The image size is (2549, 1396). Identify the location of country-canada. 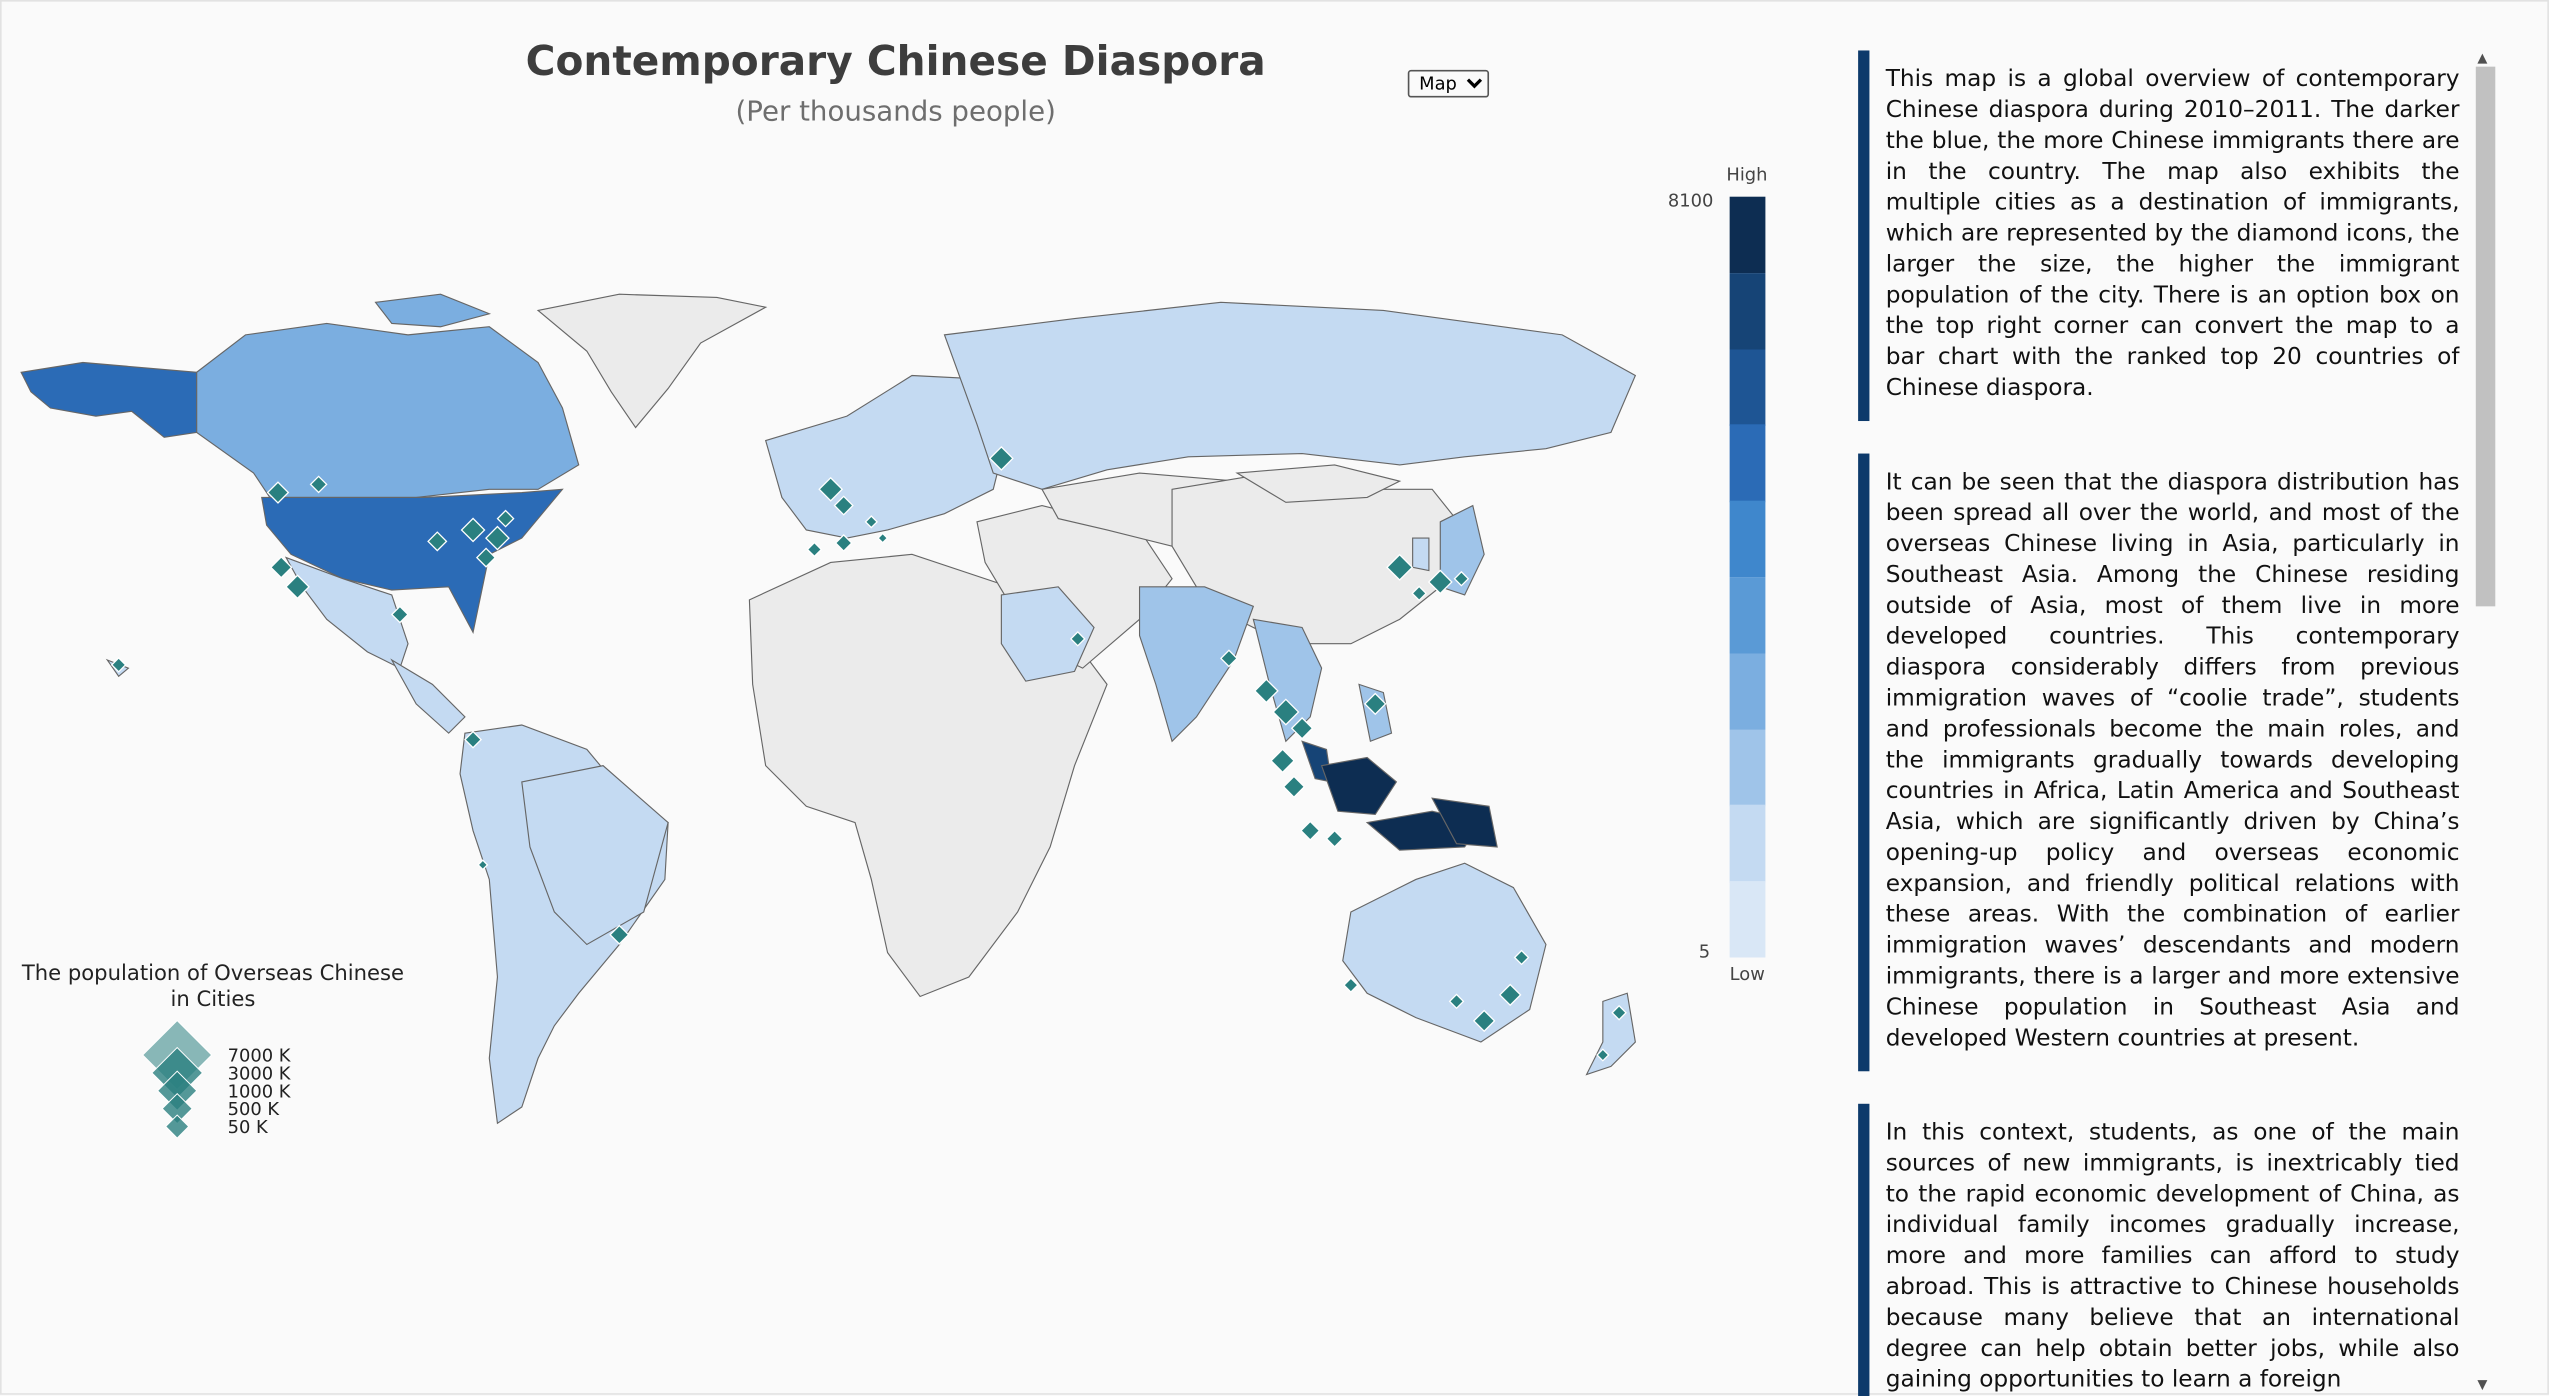
(388, 410).